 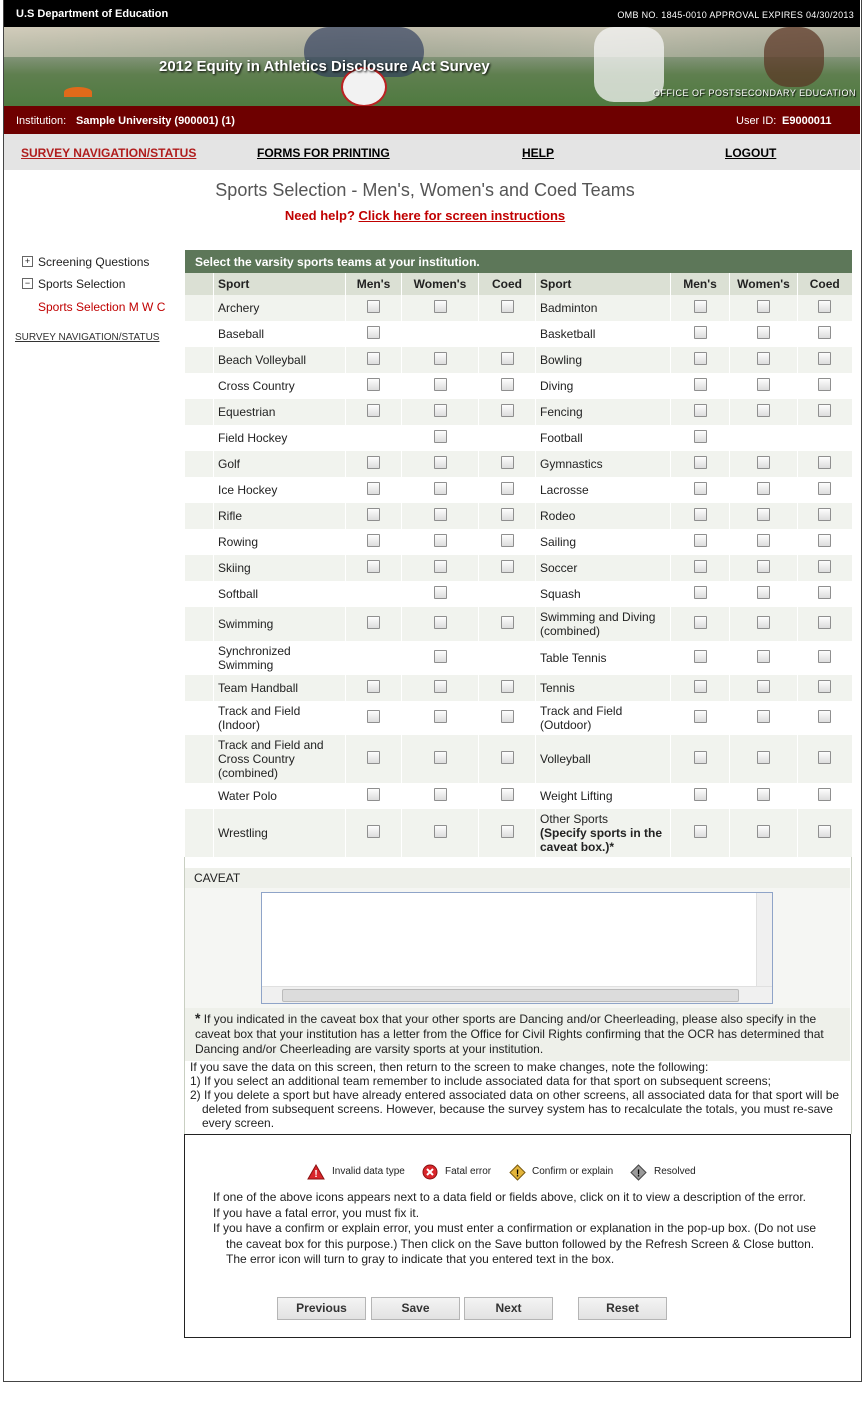 I want to click on sidebar-link: SURVEY NAVIGATION/STATUS, so click(x=87, y=337).